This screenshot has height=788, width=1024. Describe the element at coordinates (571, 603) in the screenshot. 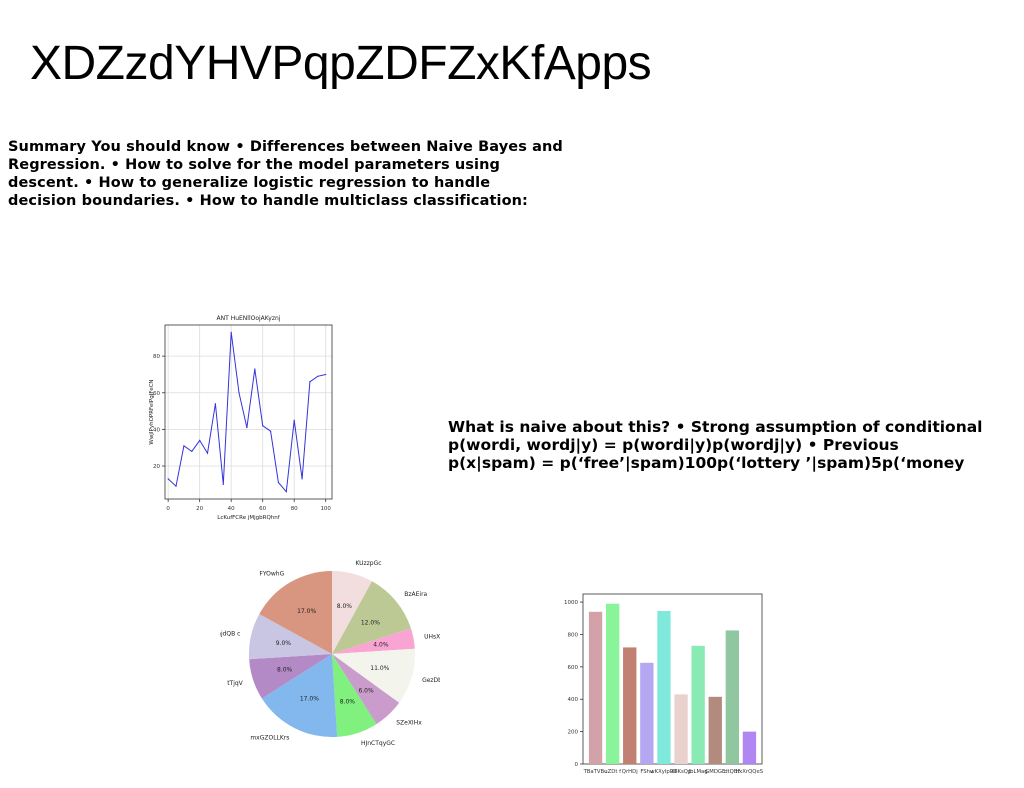

I see `y-tick-label: 1000` at that location.